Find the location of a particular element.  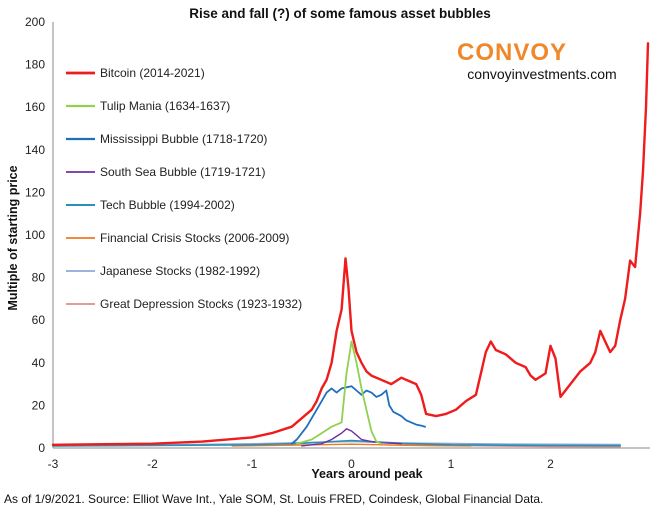

x-tick-label: 2 is located at coordinates (550, 464).